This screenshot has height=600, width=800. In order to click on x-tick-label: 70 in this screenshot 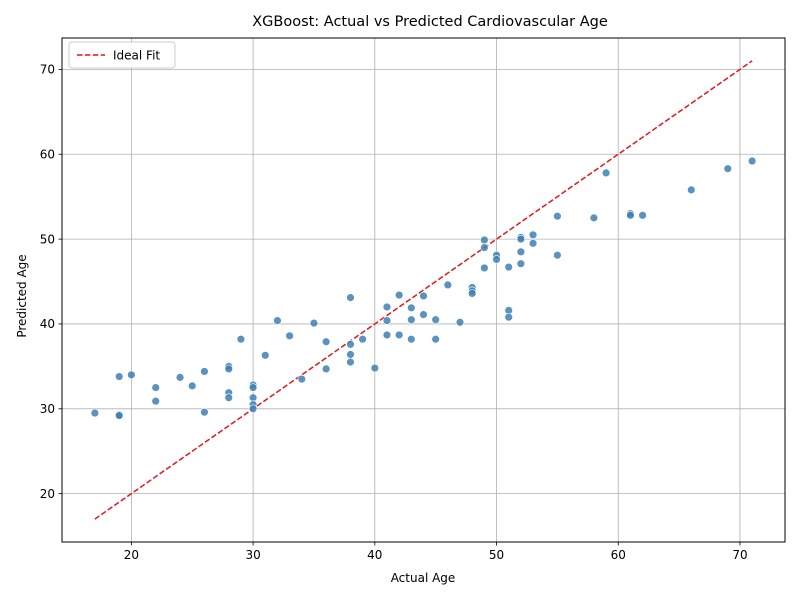, I will do `click(739, 555)`.